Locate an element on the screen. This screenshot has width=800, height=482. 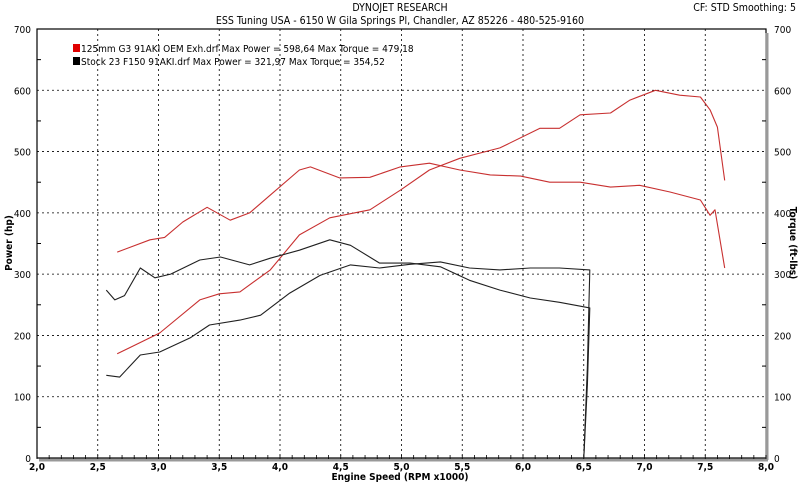
x-tick-label: 7,0 is located at coordinates (645, 467).